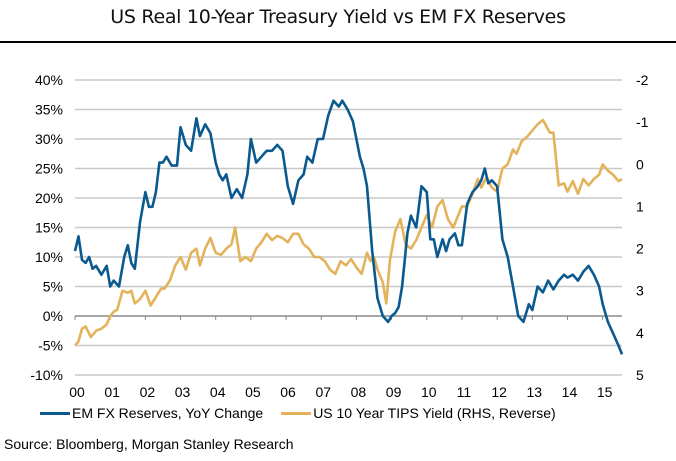 The height and width of the screenshot is (461, 676). What do you see at coordinates (53, 316) in the screenshot?
I see `left-axis-tick-label: 0%` at bounding box center [53, 316].